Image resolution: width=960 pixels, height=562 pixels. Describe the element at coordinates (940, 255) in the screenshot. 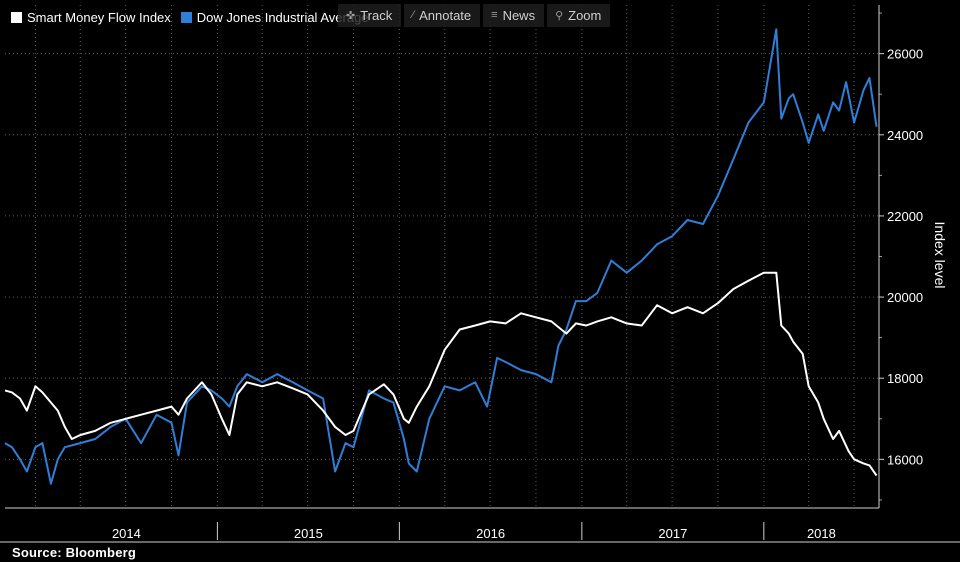

I see `y-axis-label: Index level` at that location.